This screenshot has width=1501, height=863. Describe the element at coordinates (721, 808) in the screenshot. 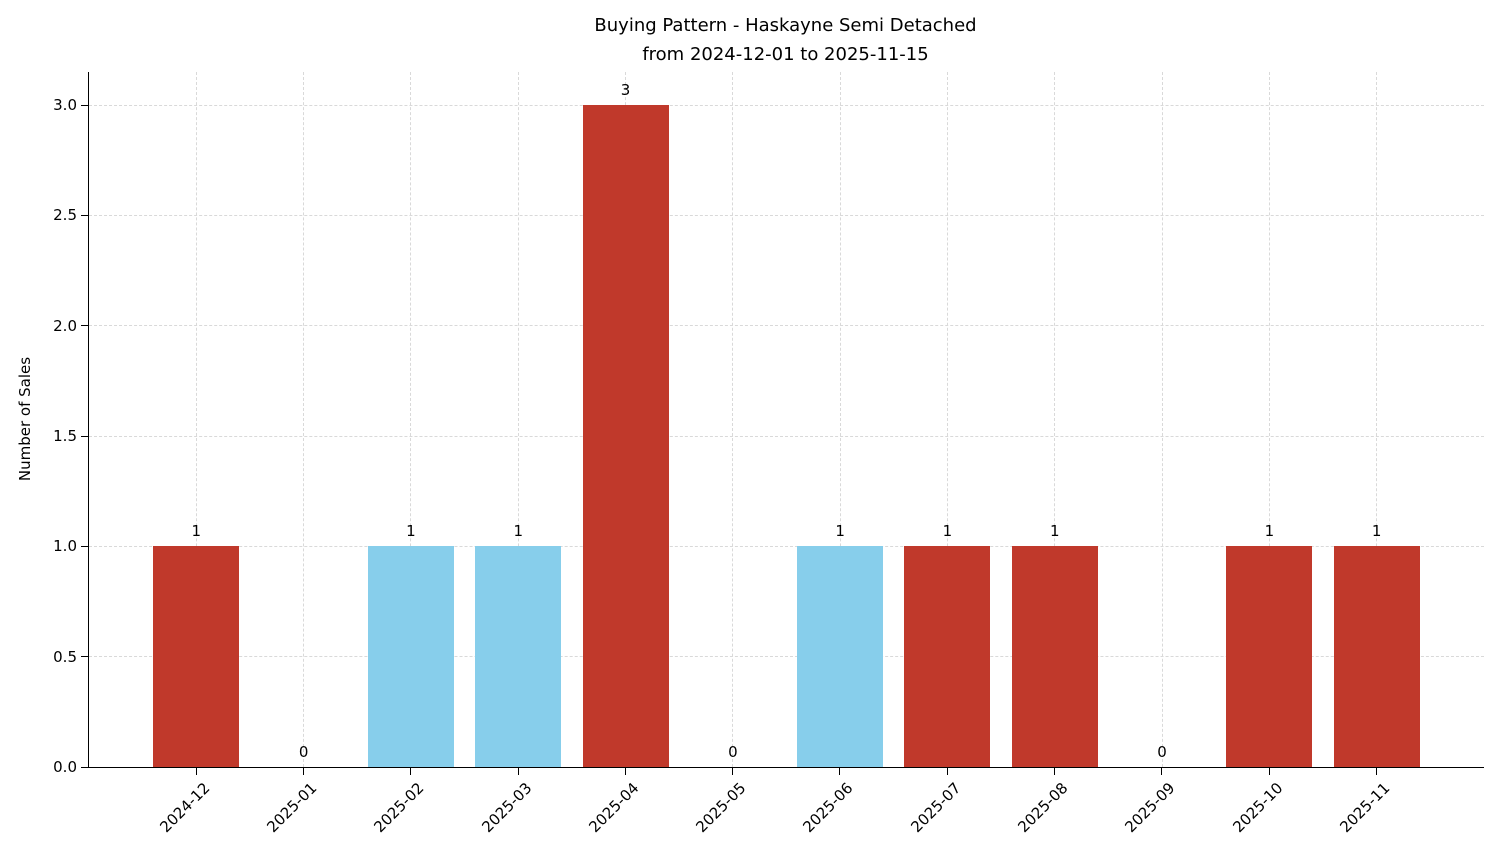

I see `x-tick-label: 2025-05` at that location.